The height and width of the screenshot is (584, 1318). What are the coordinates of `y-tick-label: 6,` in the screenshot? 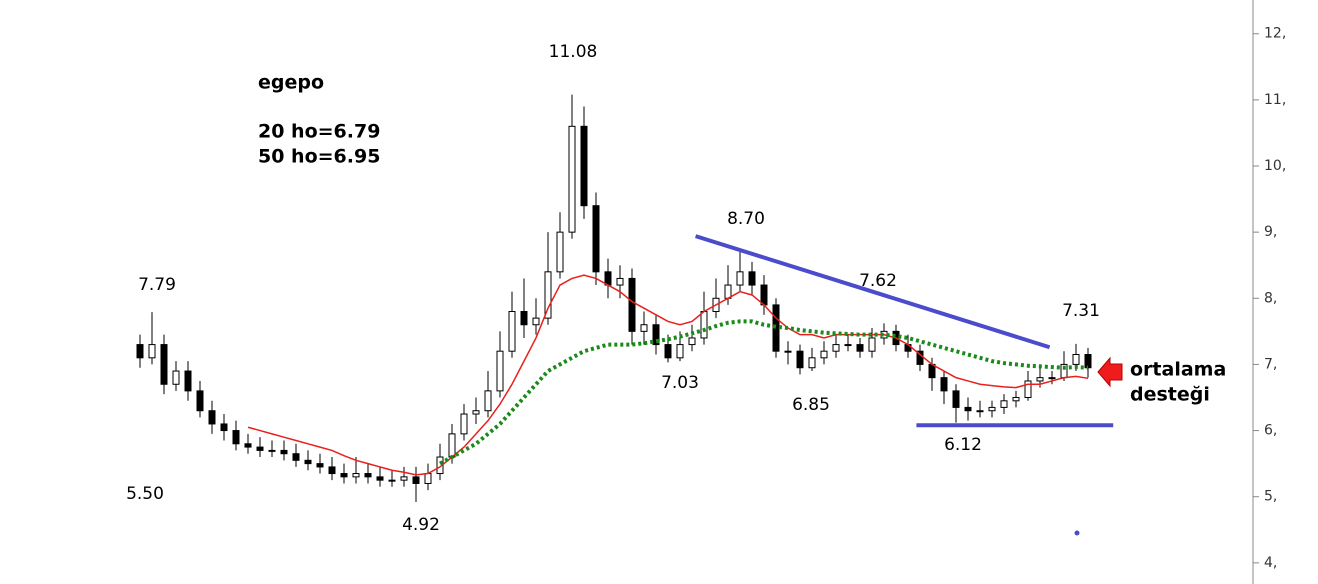 It's located at (1270, 431).